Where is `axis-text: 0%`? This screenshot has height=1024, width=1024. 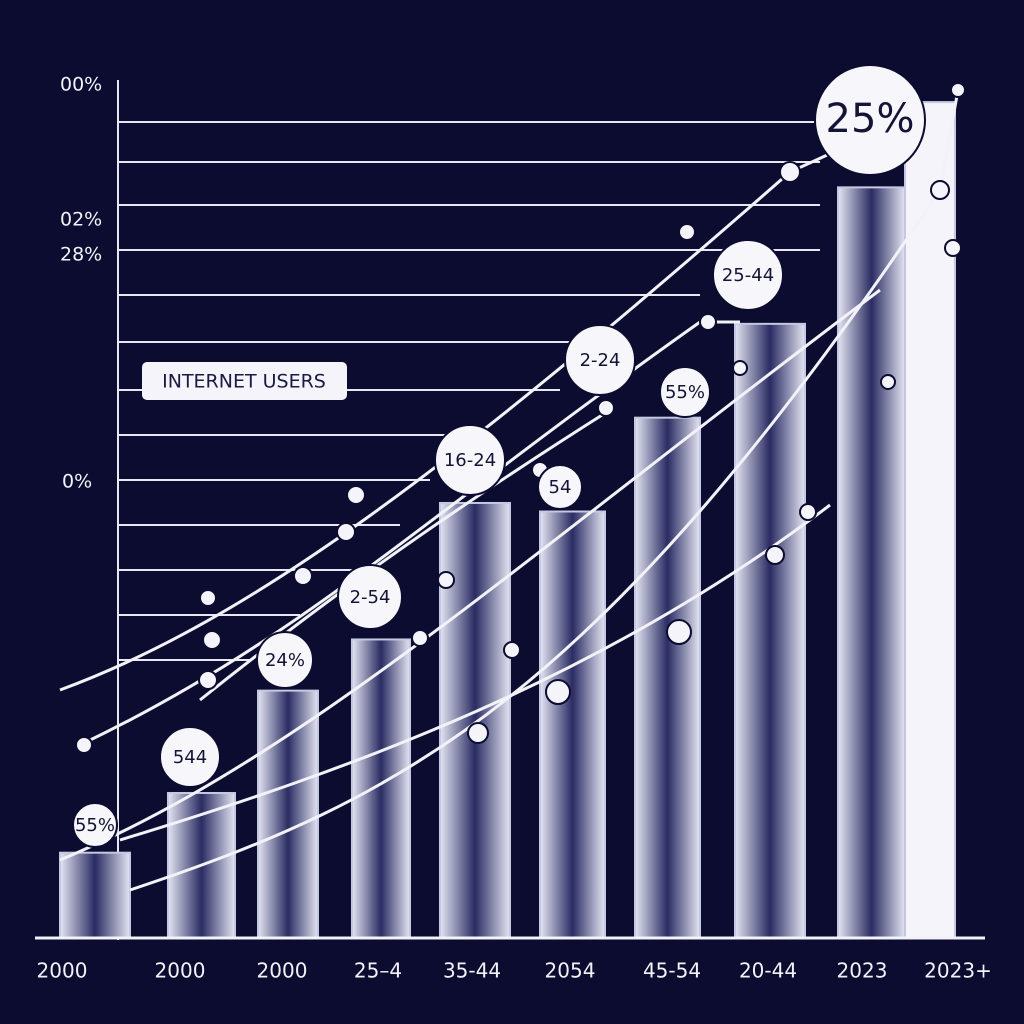
axis-text: 0% is located at coordinates (77, 482).